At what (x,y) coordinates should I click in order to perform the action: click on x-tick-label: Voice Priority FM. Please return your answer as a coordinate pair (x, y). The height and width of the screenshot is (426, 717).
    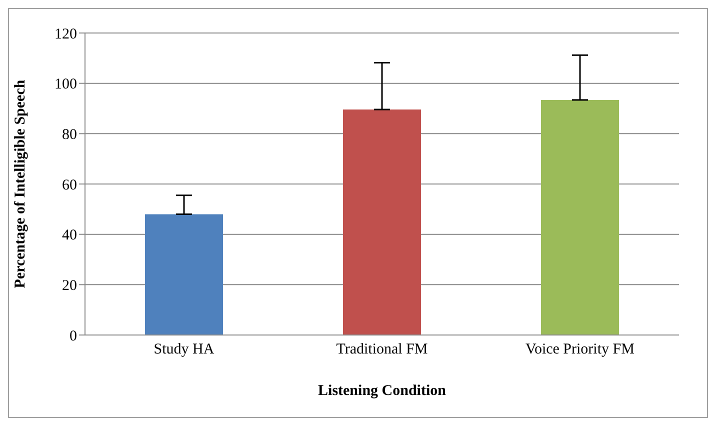
    Looking at the image, I should click on (580, 350).